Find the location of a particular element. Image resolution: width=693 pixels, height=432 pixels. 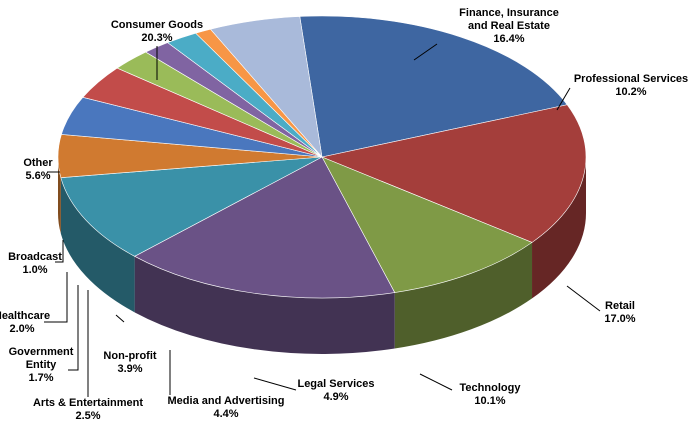

slice-finance-insurance-and-real-estate is located at coordinates (453, 173).